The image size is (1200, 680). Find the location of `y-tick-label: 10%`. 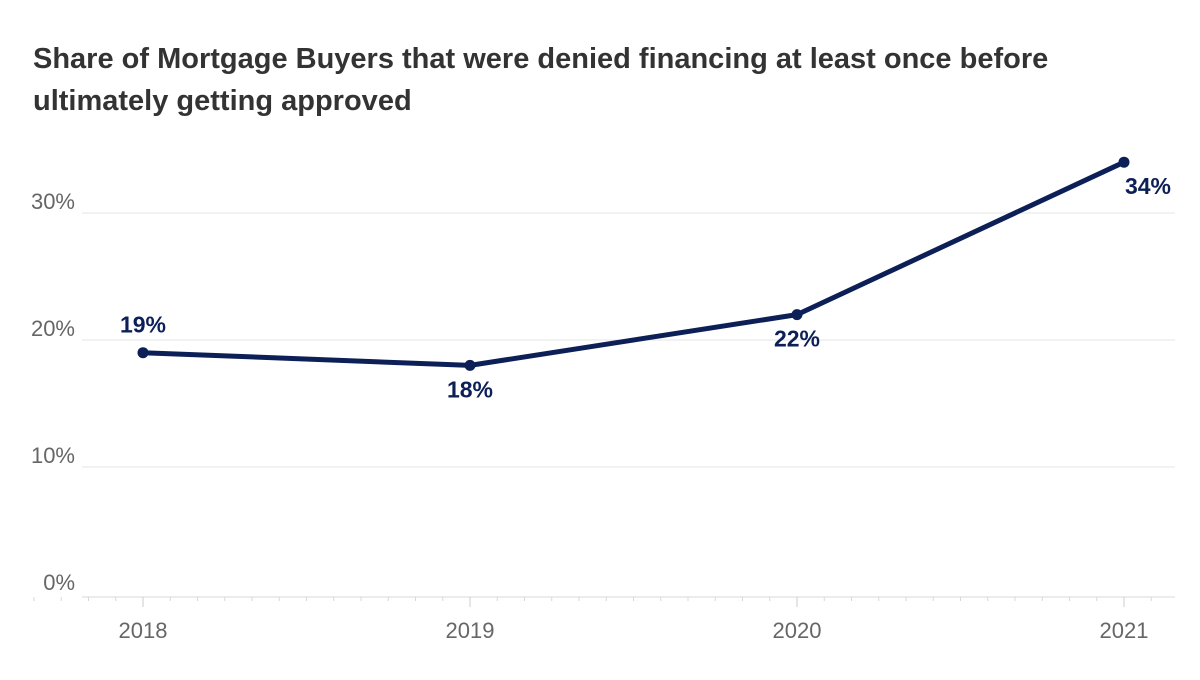

y-tick-label: 10% is located at coordinates (53, 455).